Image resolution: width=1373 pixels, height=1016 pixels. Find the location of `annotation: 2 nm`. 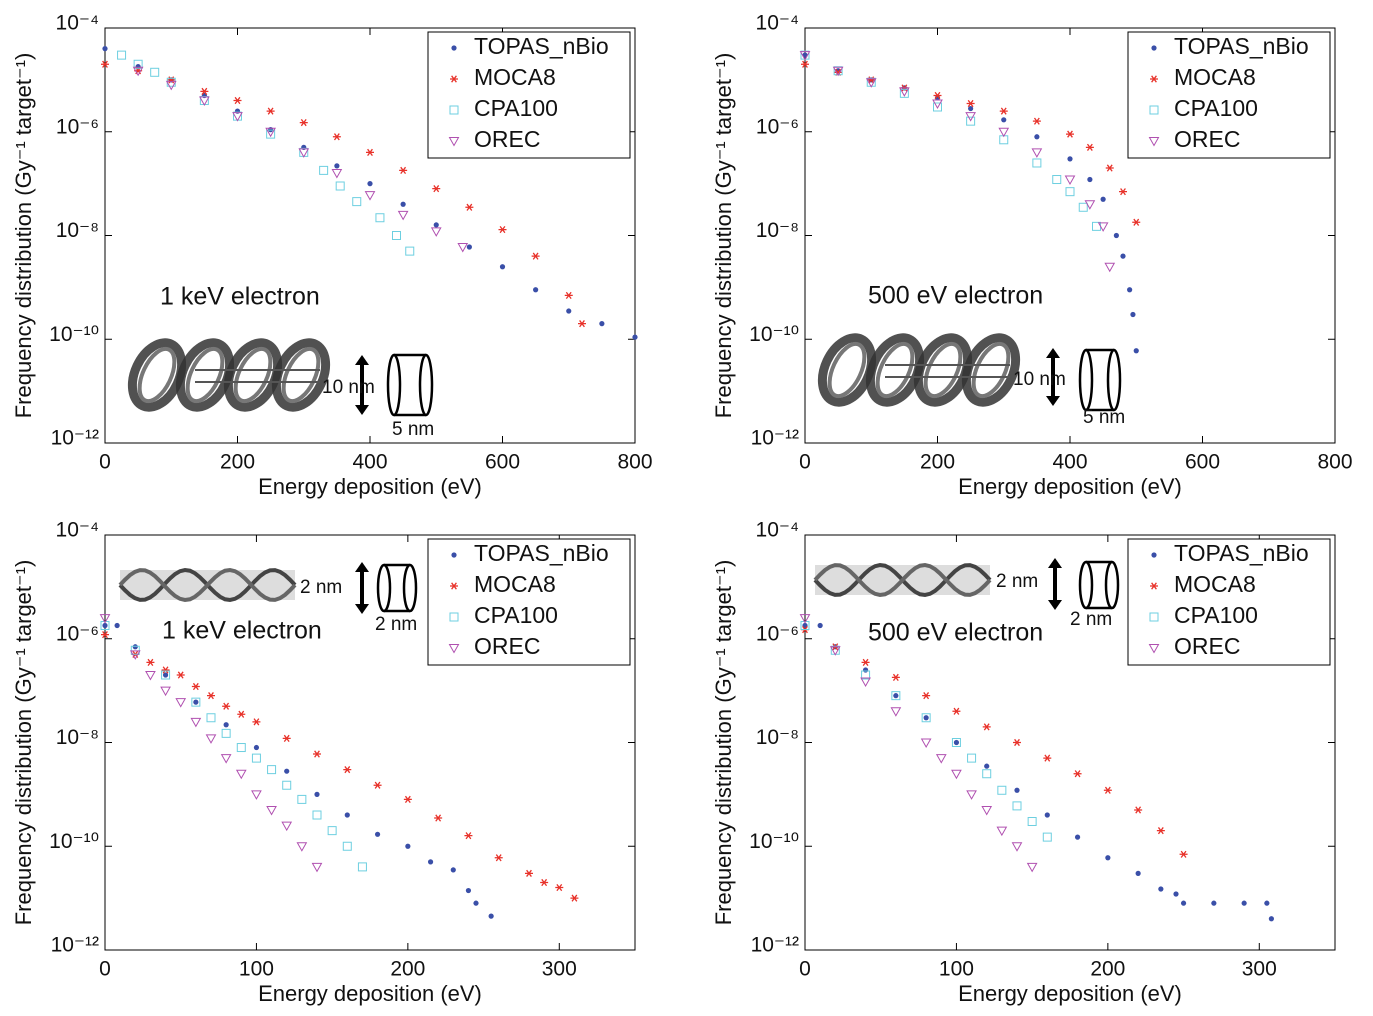

annotation: 2 nm is located at coordinates (321, 587).